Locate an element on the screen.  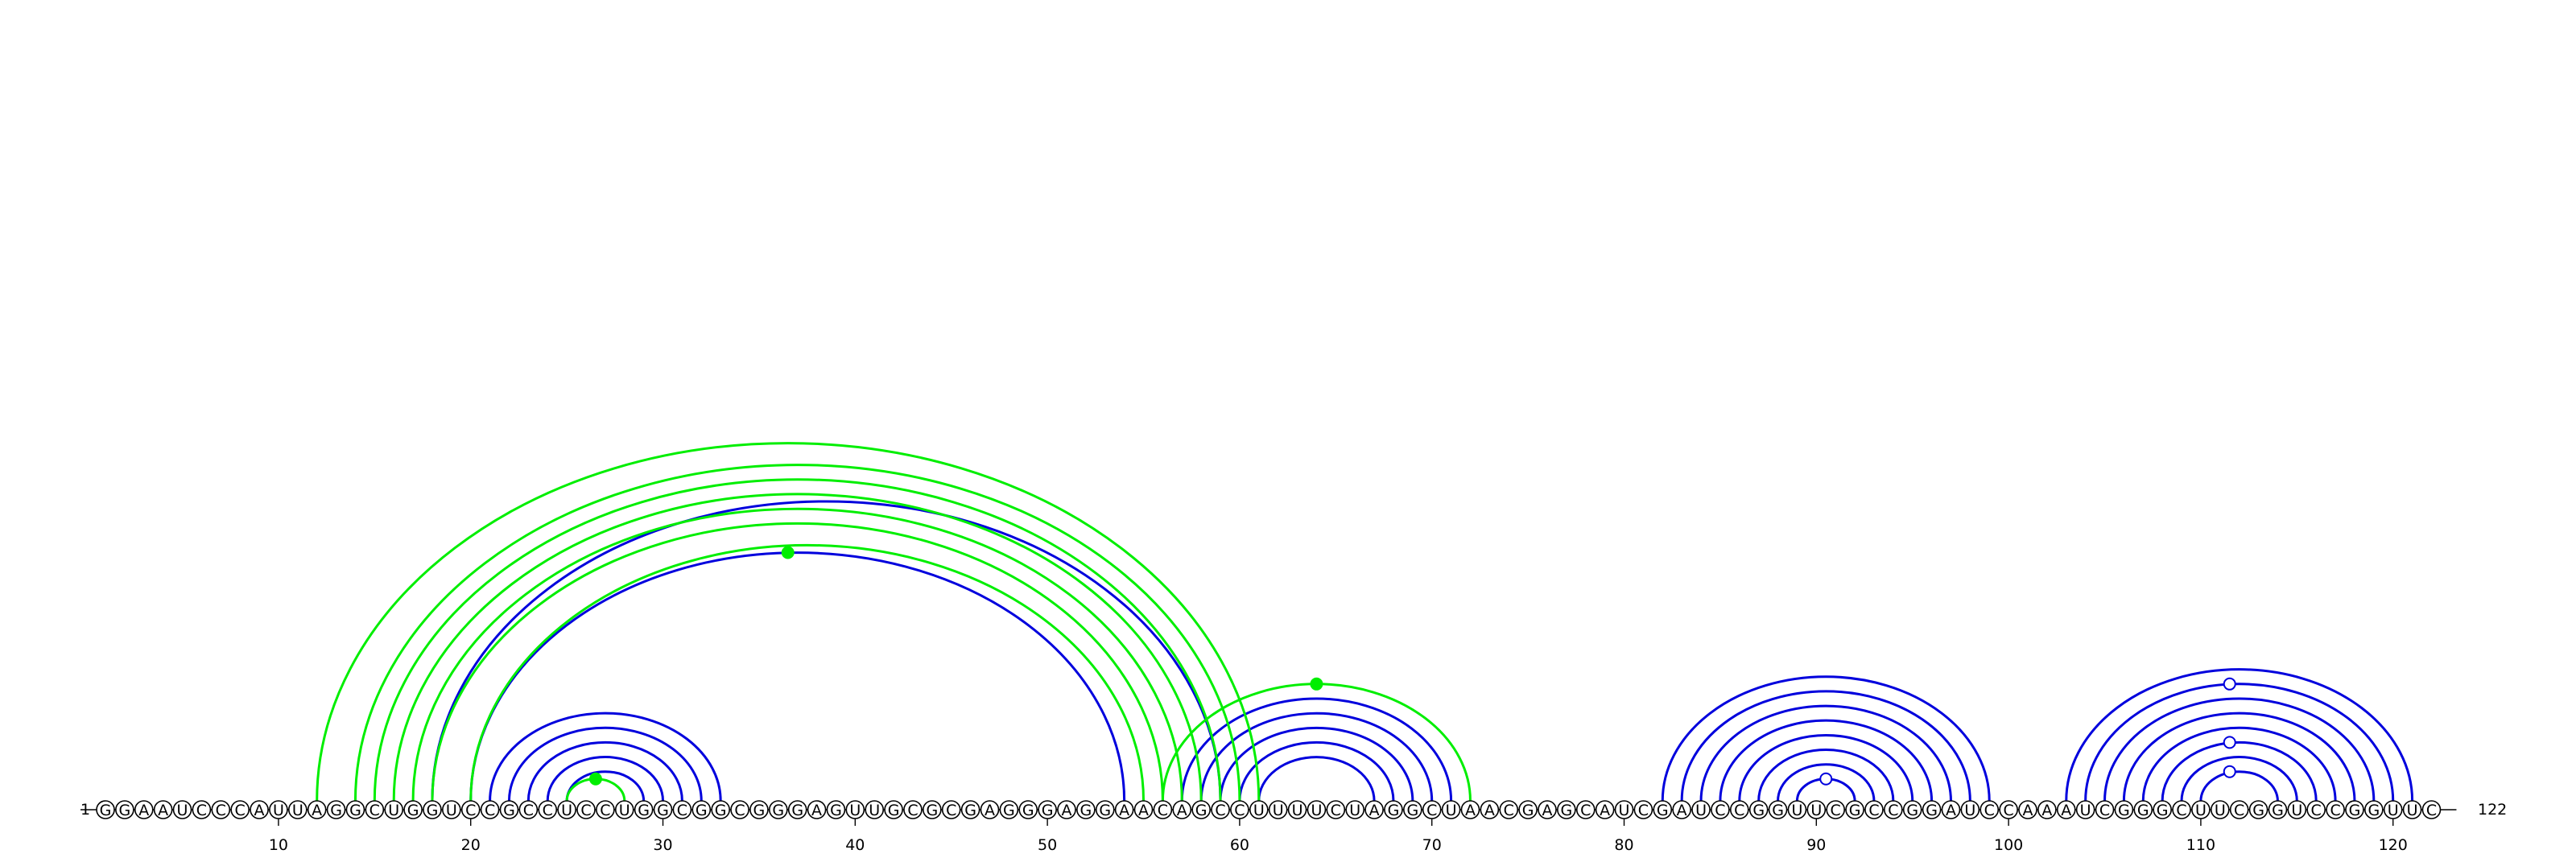
tick-label: 10 is located at coordinates (278, 845).